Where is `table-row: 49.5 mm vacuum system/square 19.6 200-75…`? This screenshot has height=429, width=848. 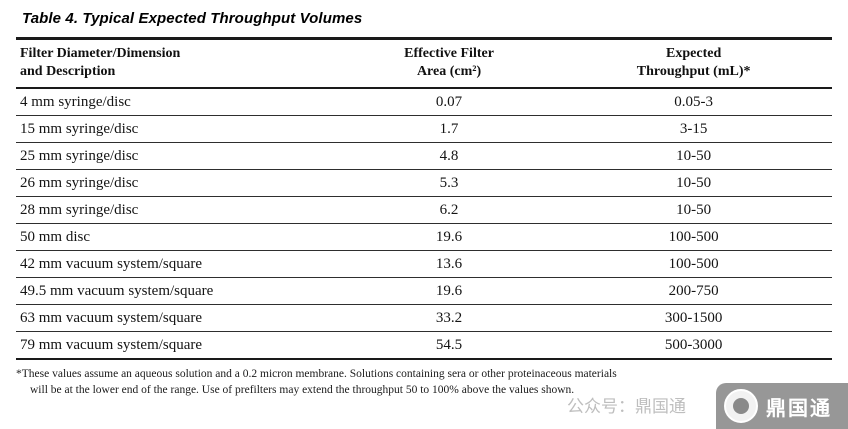
table-row: 49.5 mm vacuum system/square 19.6 200-75… is located at coordinates (424, 291).